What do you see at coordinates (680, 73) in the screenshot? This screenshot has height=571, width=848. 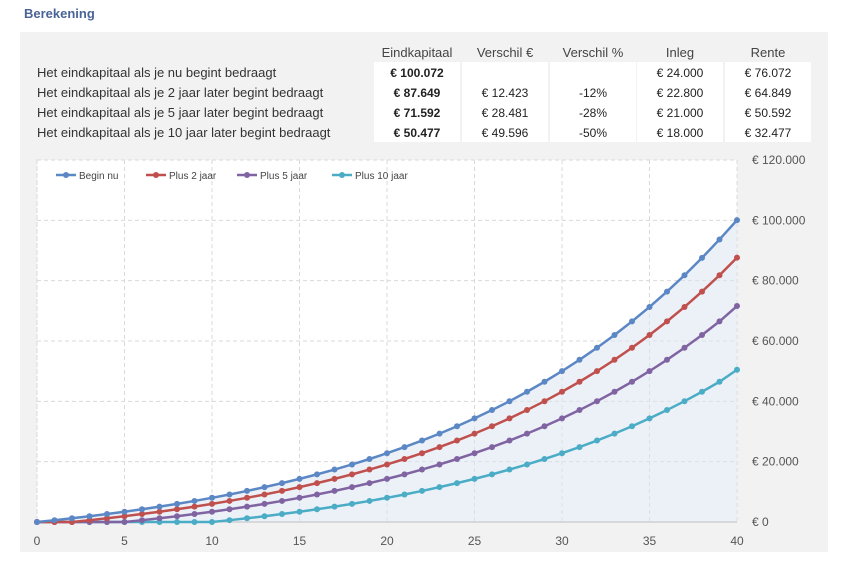 I see `table-cell: € 24.000` at bounding box center [680, 73].